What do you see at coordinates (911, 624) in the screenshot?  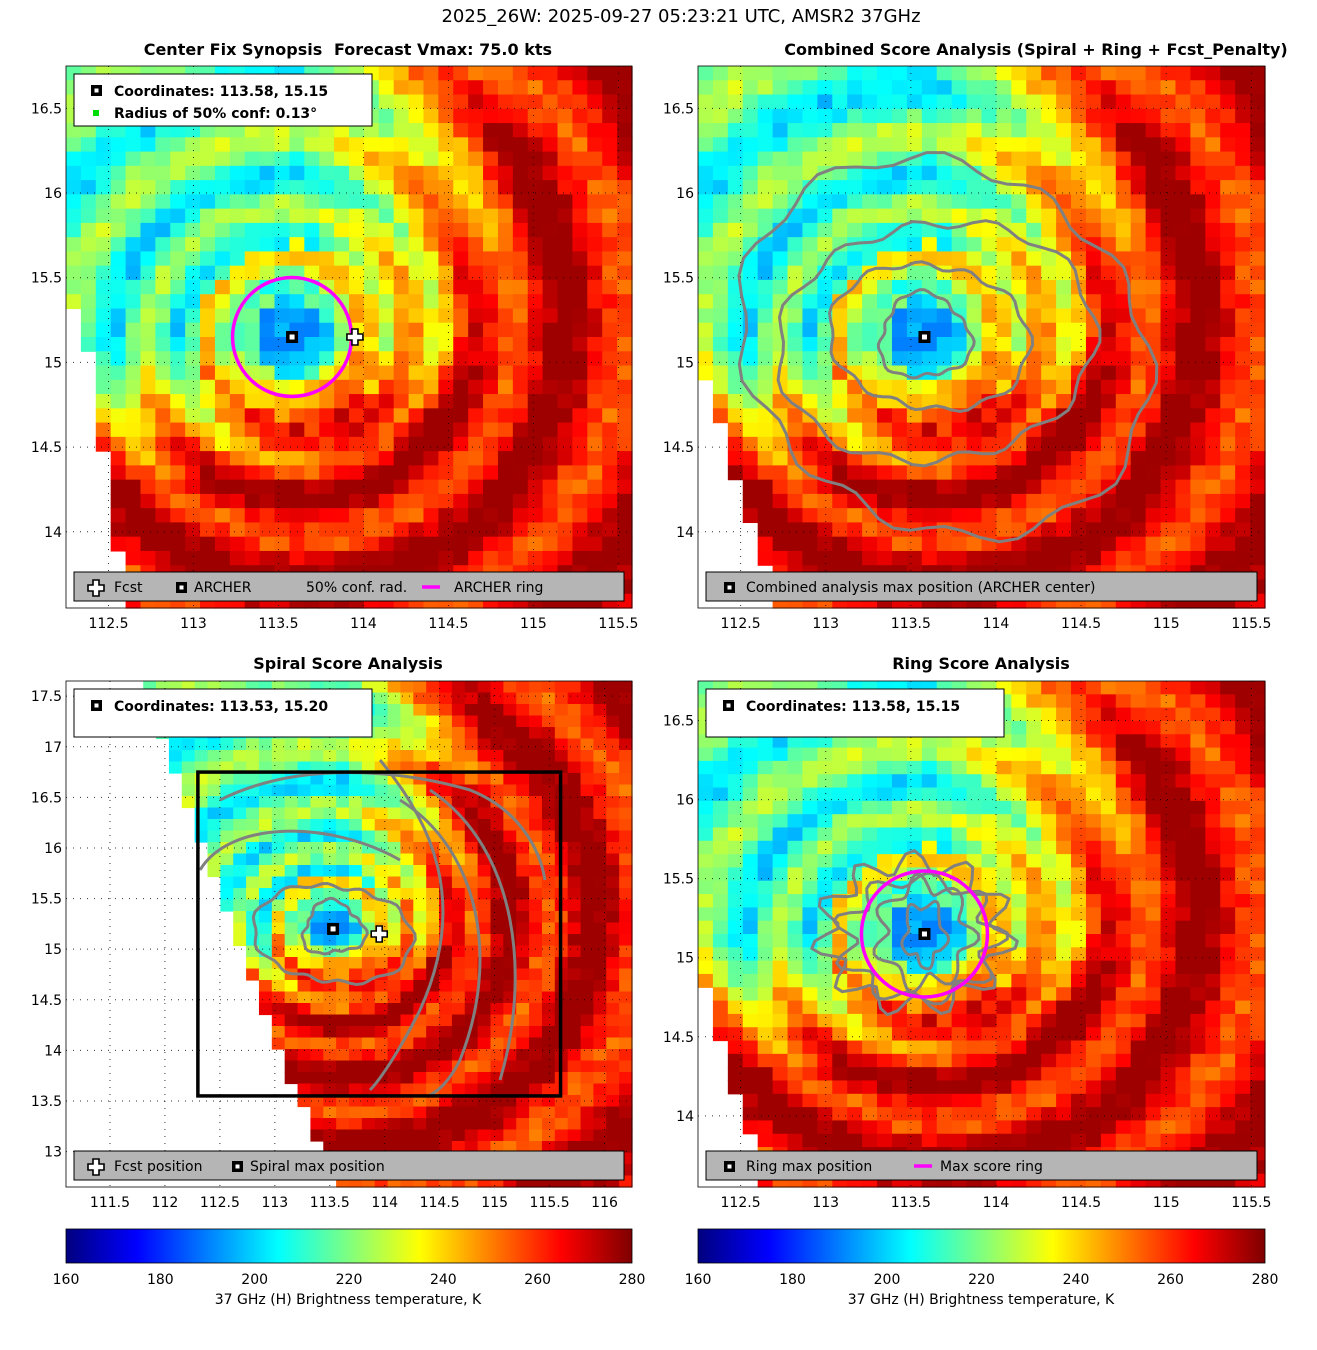 I see `x-tick-label: 113.5` at bounding box center [911, 624].